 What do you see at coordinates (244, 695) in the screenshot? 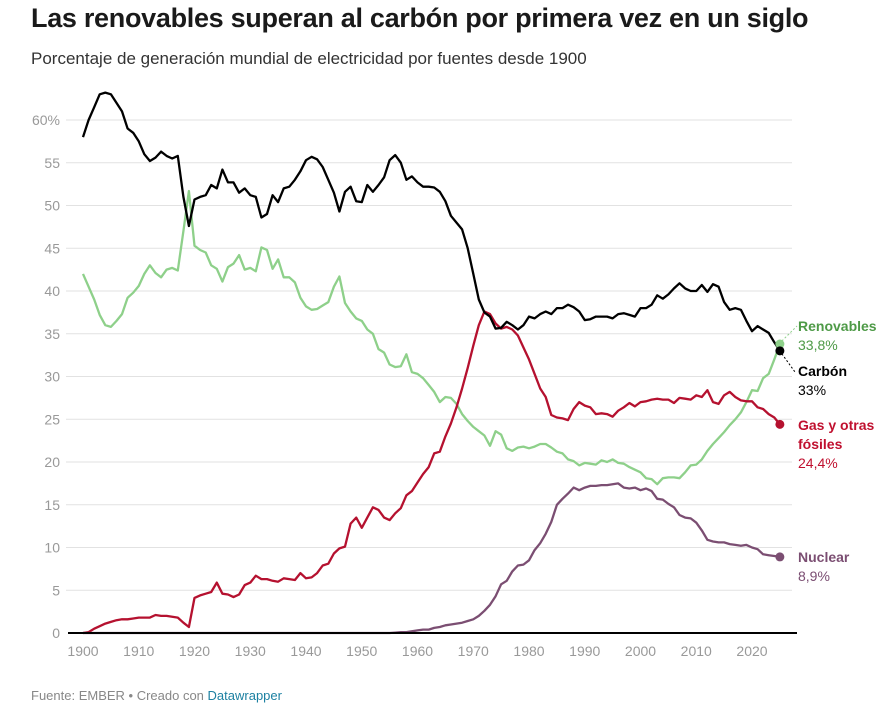
I see `datawrapper-link: Datawrapper` at bounding box center [244, 695].